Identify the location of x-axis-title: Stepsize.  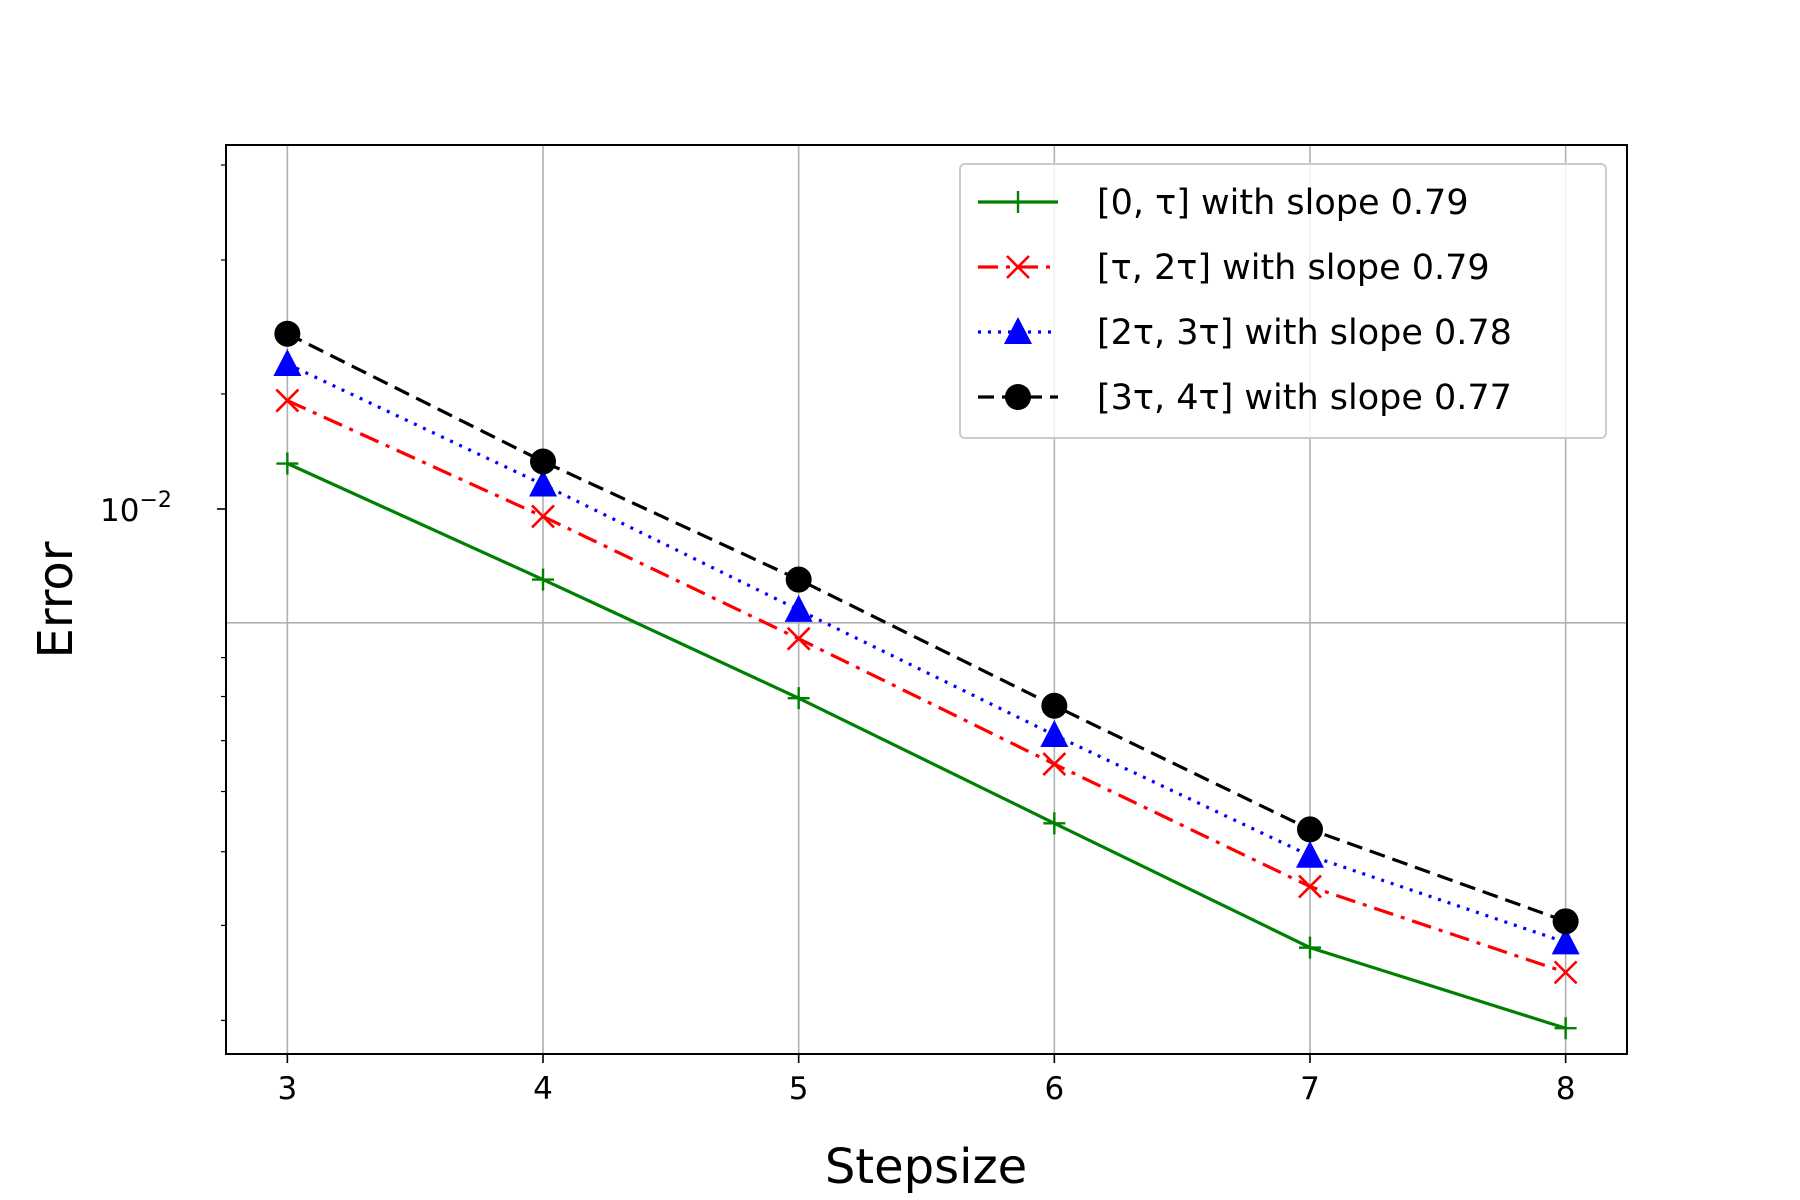
(926, 1167).